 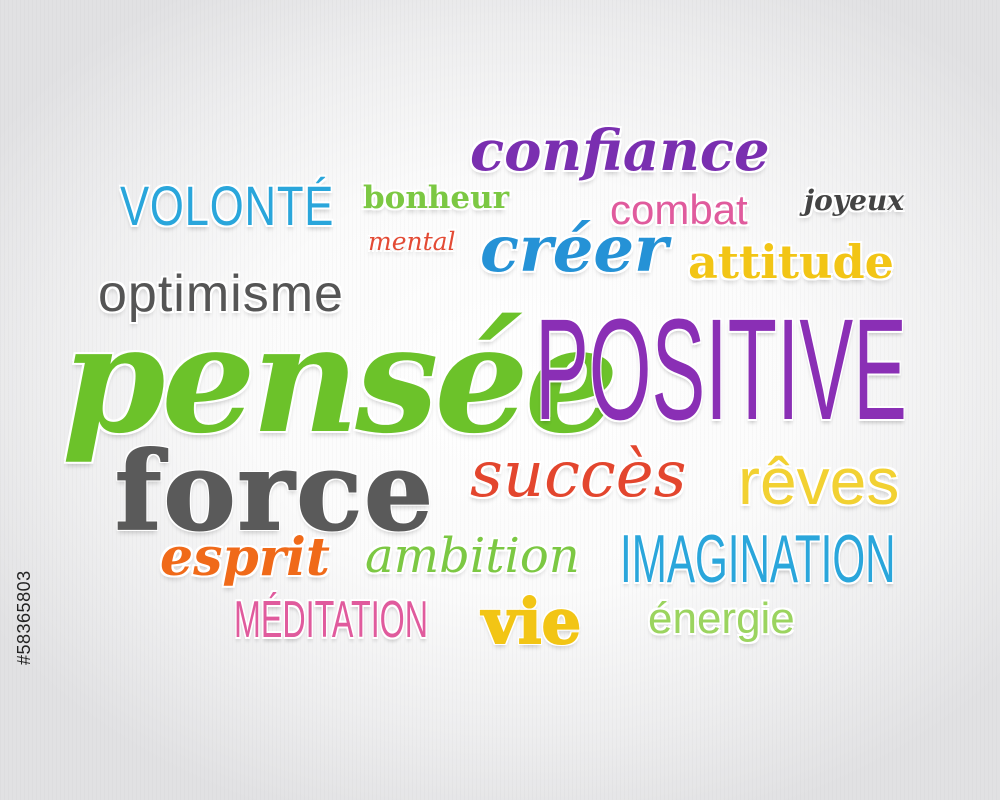 I want to click on word-imagination: IMAGINATION, so click(x=758, y=559).